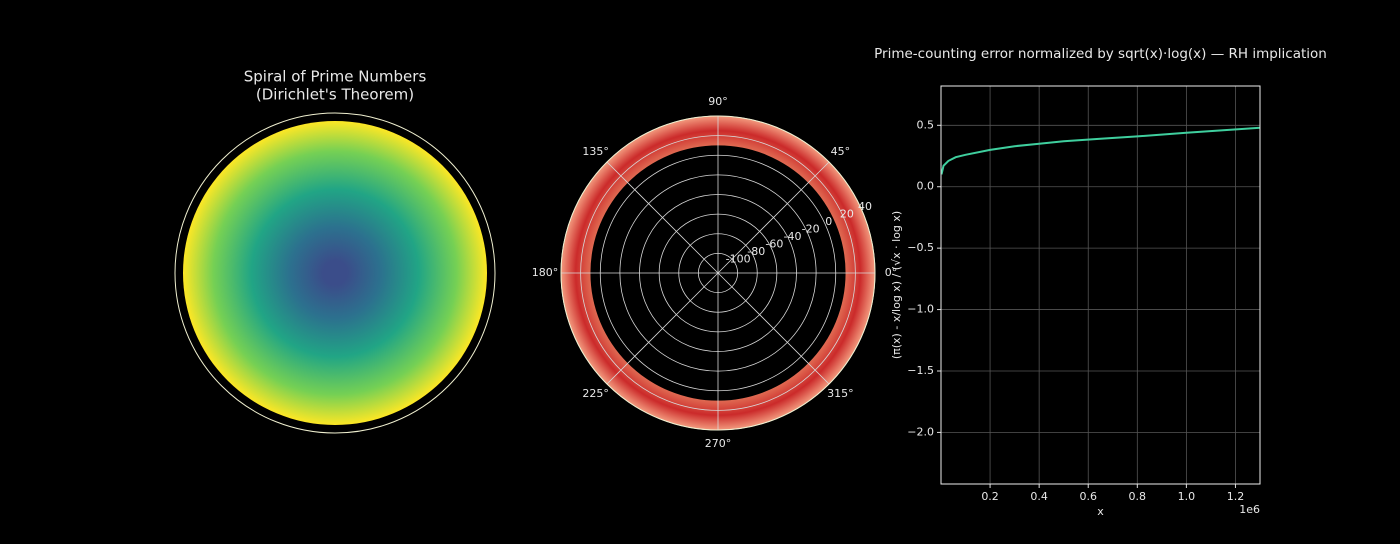 The height and width of the screenshot is (544, 1400). I want to click on data-line, so click(1100, 150).